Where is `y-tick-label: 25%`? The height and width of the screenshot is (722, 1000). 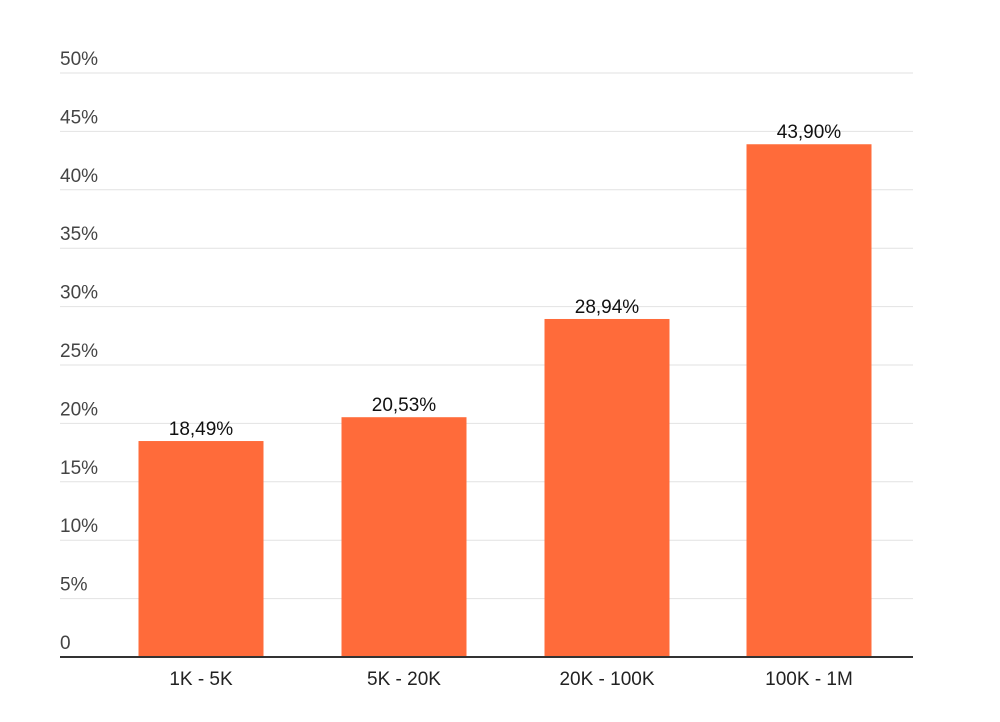 y-tick-label: 25% is located at coordinates (79, 351).